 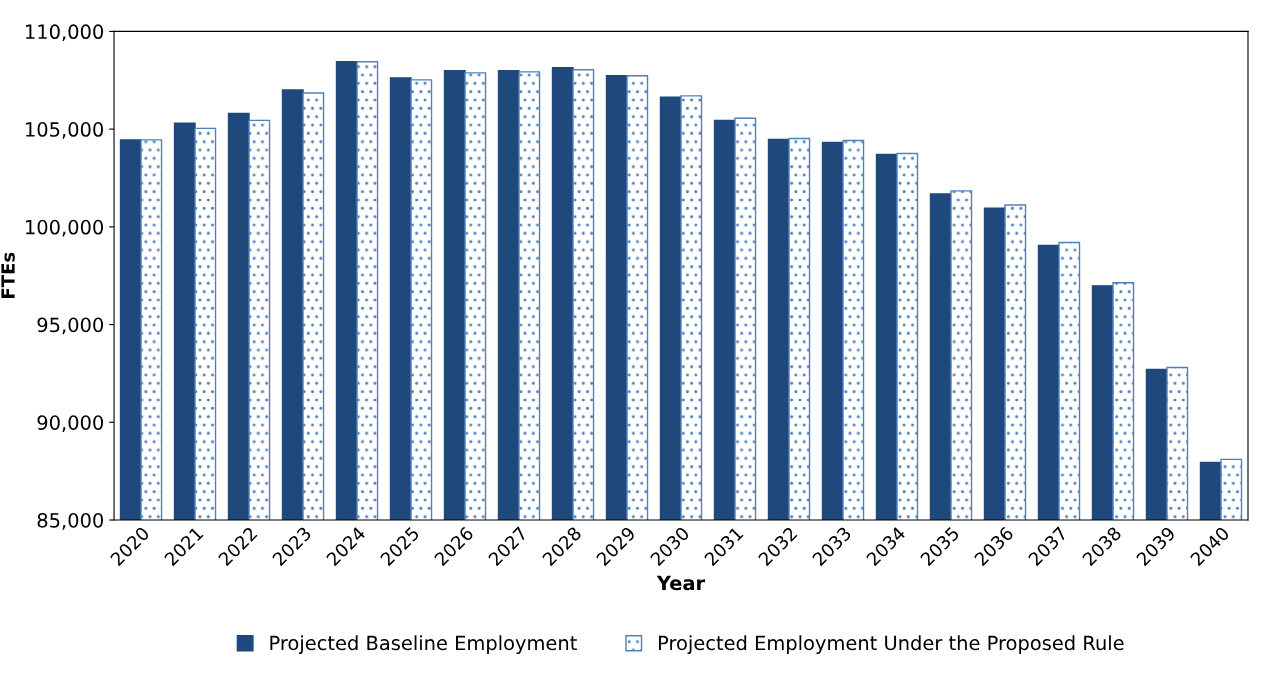 What do you see at coordinates (70, 521) in the screenshot?
I see `y-tick-label: 85,000` at bounding box center [70, 521].